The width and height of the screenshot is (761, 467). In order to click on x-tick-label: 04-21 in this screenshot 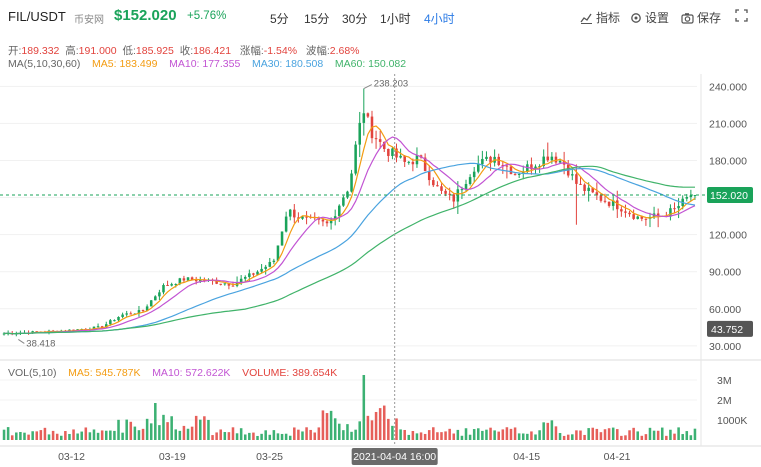, I will do `click(617, 457)`.